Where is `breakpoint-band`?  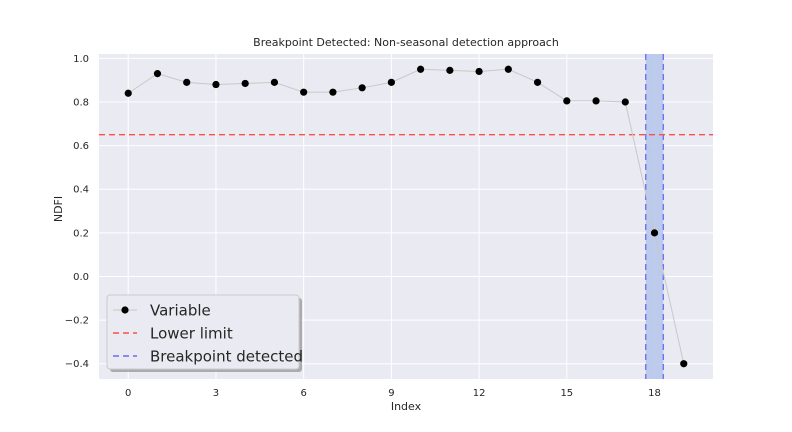
breakpoint-band is located at coordinates (654, 216).